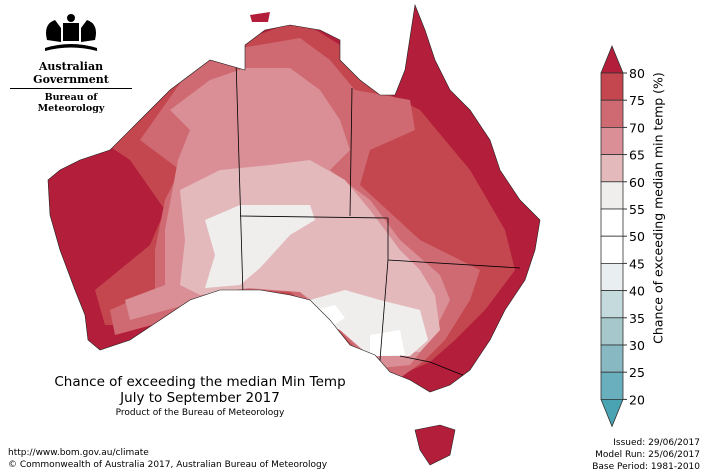  Describe the element at coordinates (200, 413) in the screenshot. I see `product-note: Product of the Bureau of Meteorology` at that location.